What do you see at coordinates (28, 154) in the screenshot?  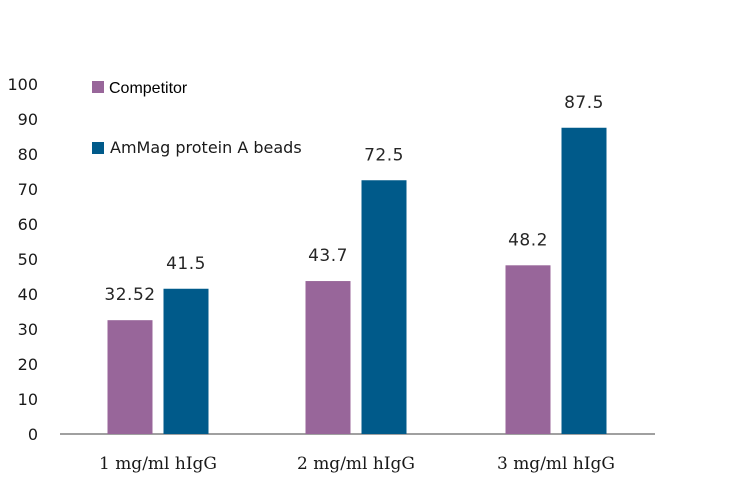 I see `y-tick-label-80: 80` at bounding box center [28, 154].